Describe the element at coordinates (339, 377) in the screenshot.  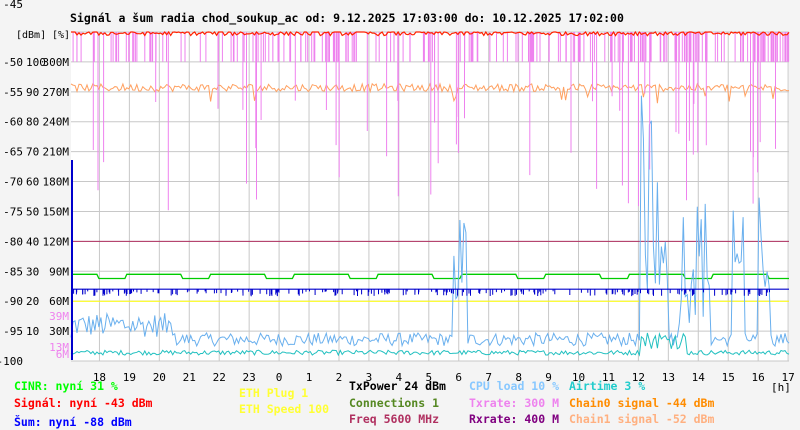
I see `x-tick-label: 2` at that location.